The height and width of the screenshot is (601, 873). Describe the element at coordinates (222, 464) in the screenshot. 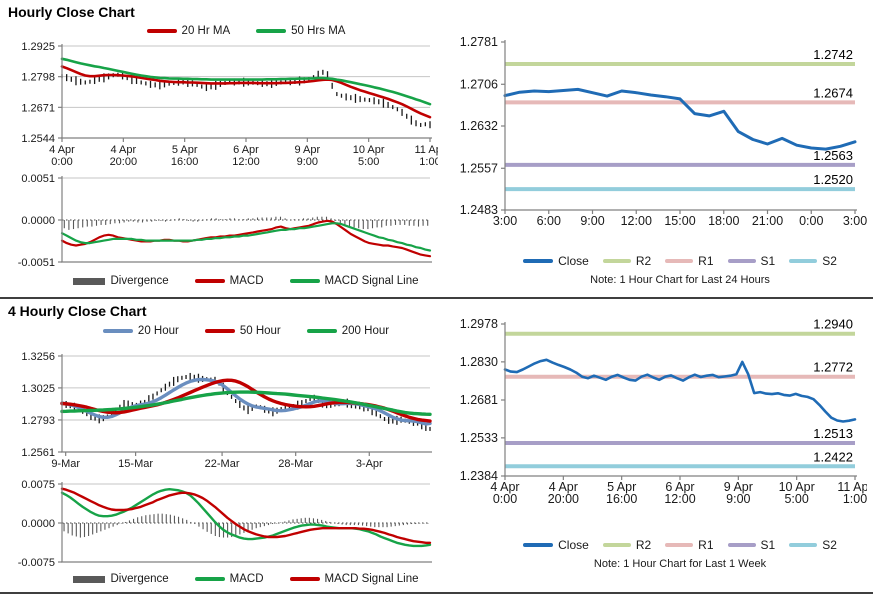

I see `svg-text: 22-Mar` at that location.